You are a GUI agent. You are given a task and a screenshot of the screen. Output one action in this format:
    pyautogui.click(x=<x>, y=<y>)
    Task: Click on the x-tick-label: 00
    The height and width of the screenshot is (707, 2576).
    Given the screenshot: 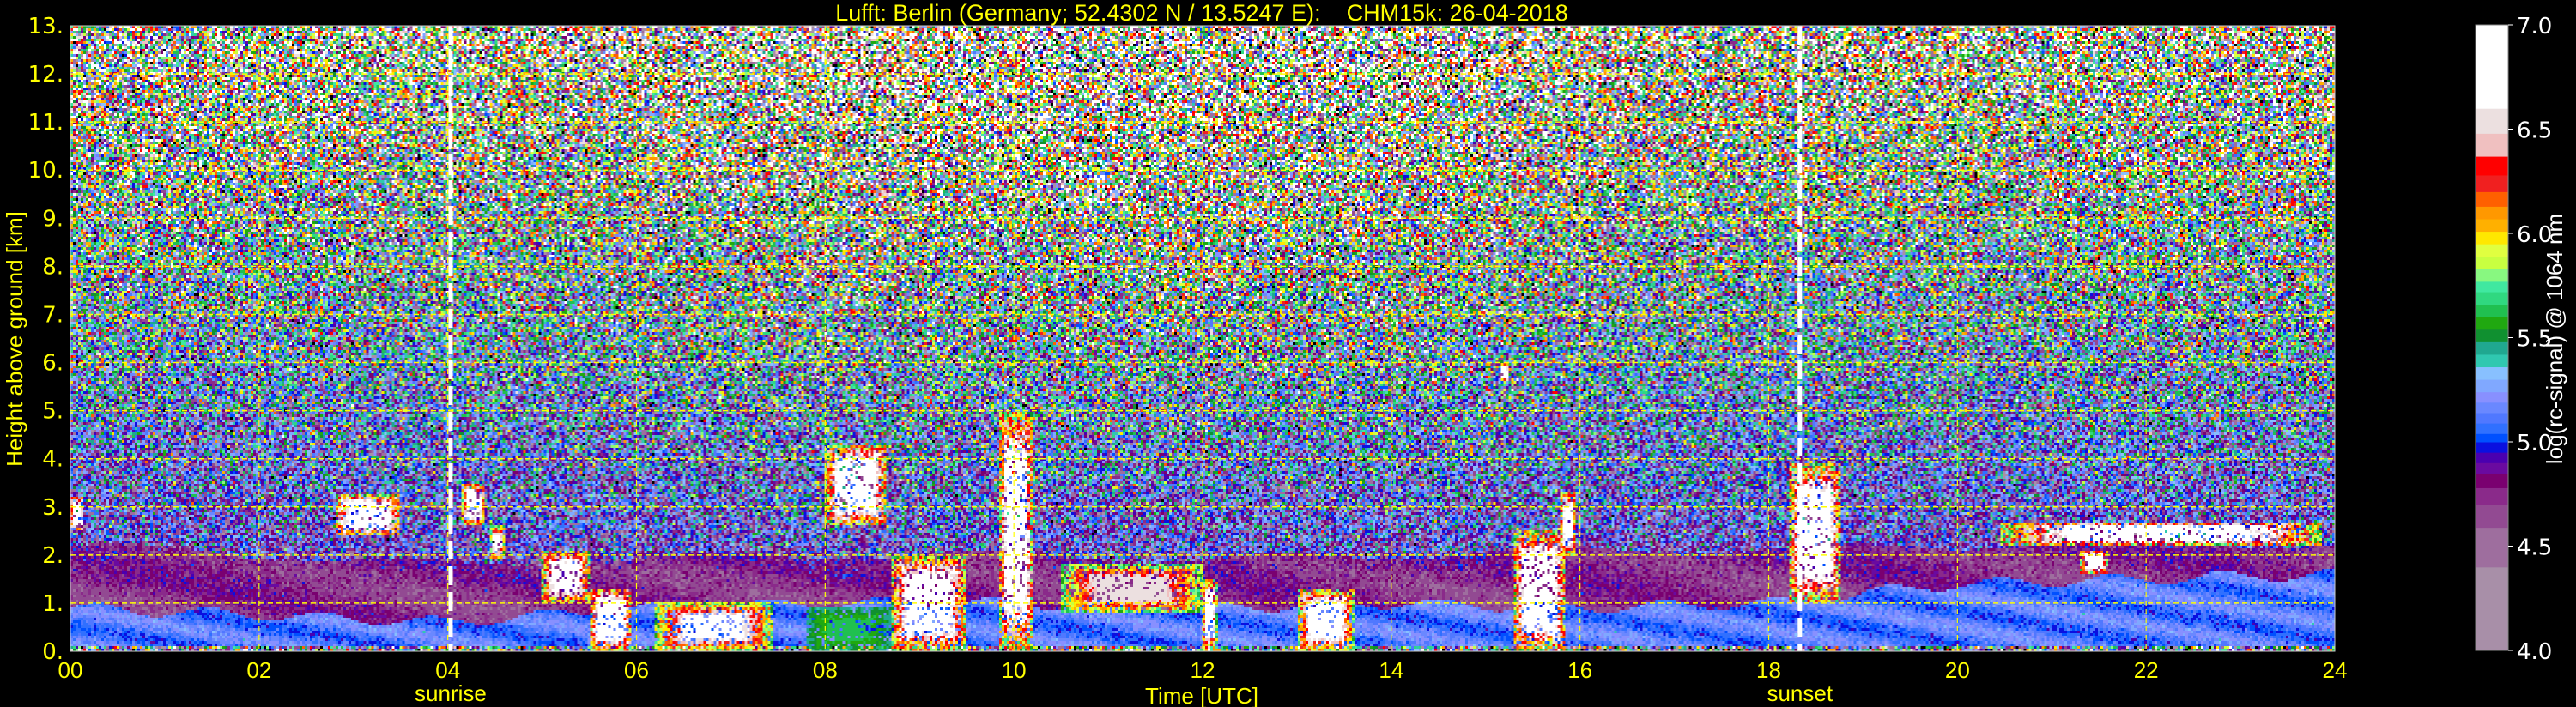 What is the action you would take?
    pyautogui.click(x=70, y=670)
    